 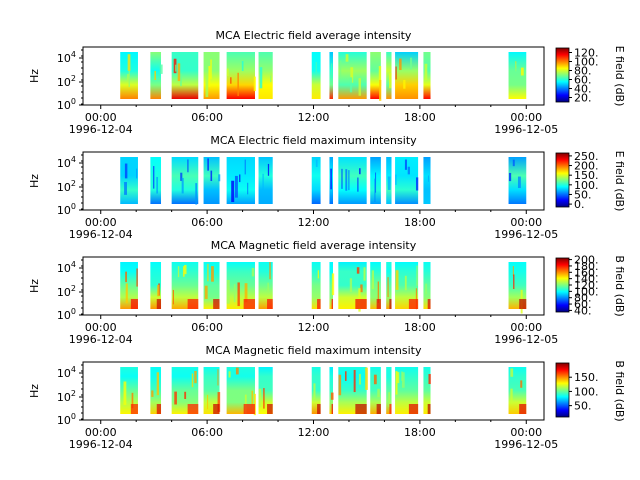 What do you see at coordinates (583, 71) in the screenshot?
I see `colorbar-tick-label: 80.` at bounding box center [583, 71].